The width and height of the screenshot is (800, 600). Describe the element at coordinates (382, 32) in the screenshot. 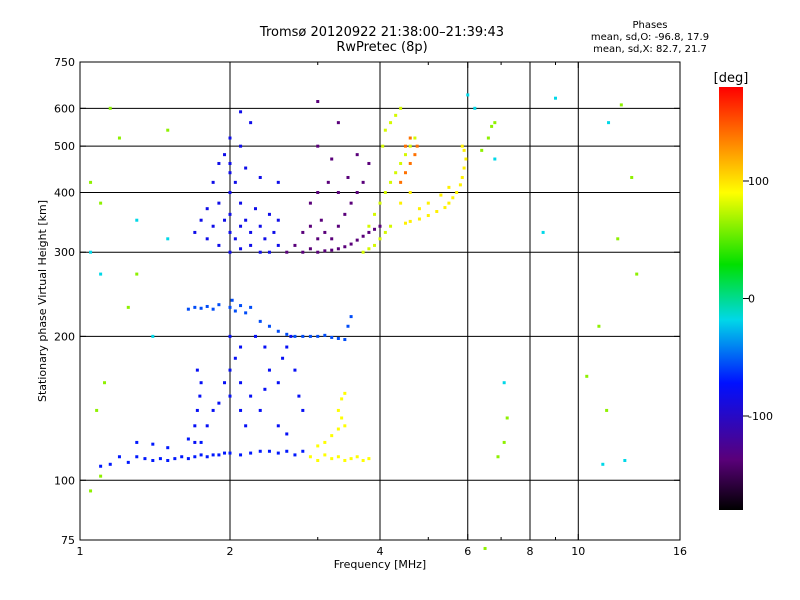

I see `chart-title-line1: Tromsø 20120922 21:38:00–21:39:43` at that location.